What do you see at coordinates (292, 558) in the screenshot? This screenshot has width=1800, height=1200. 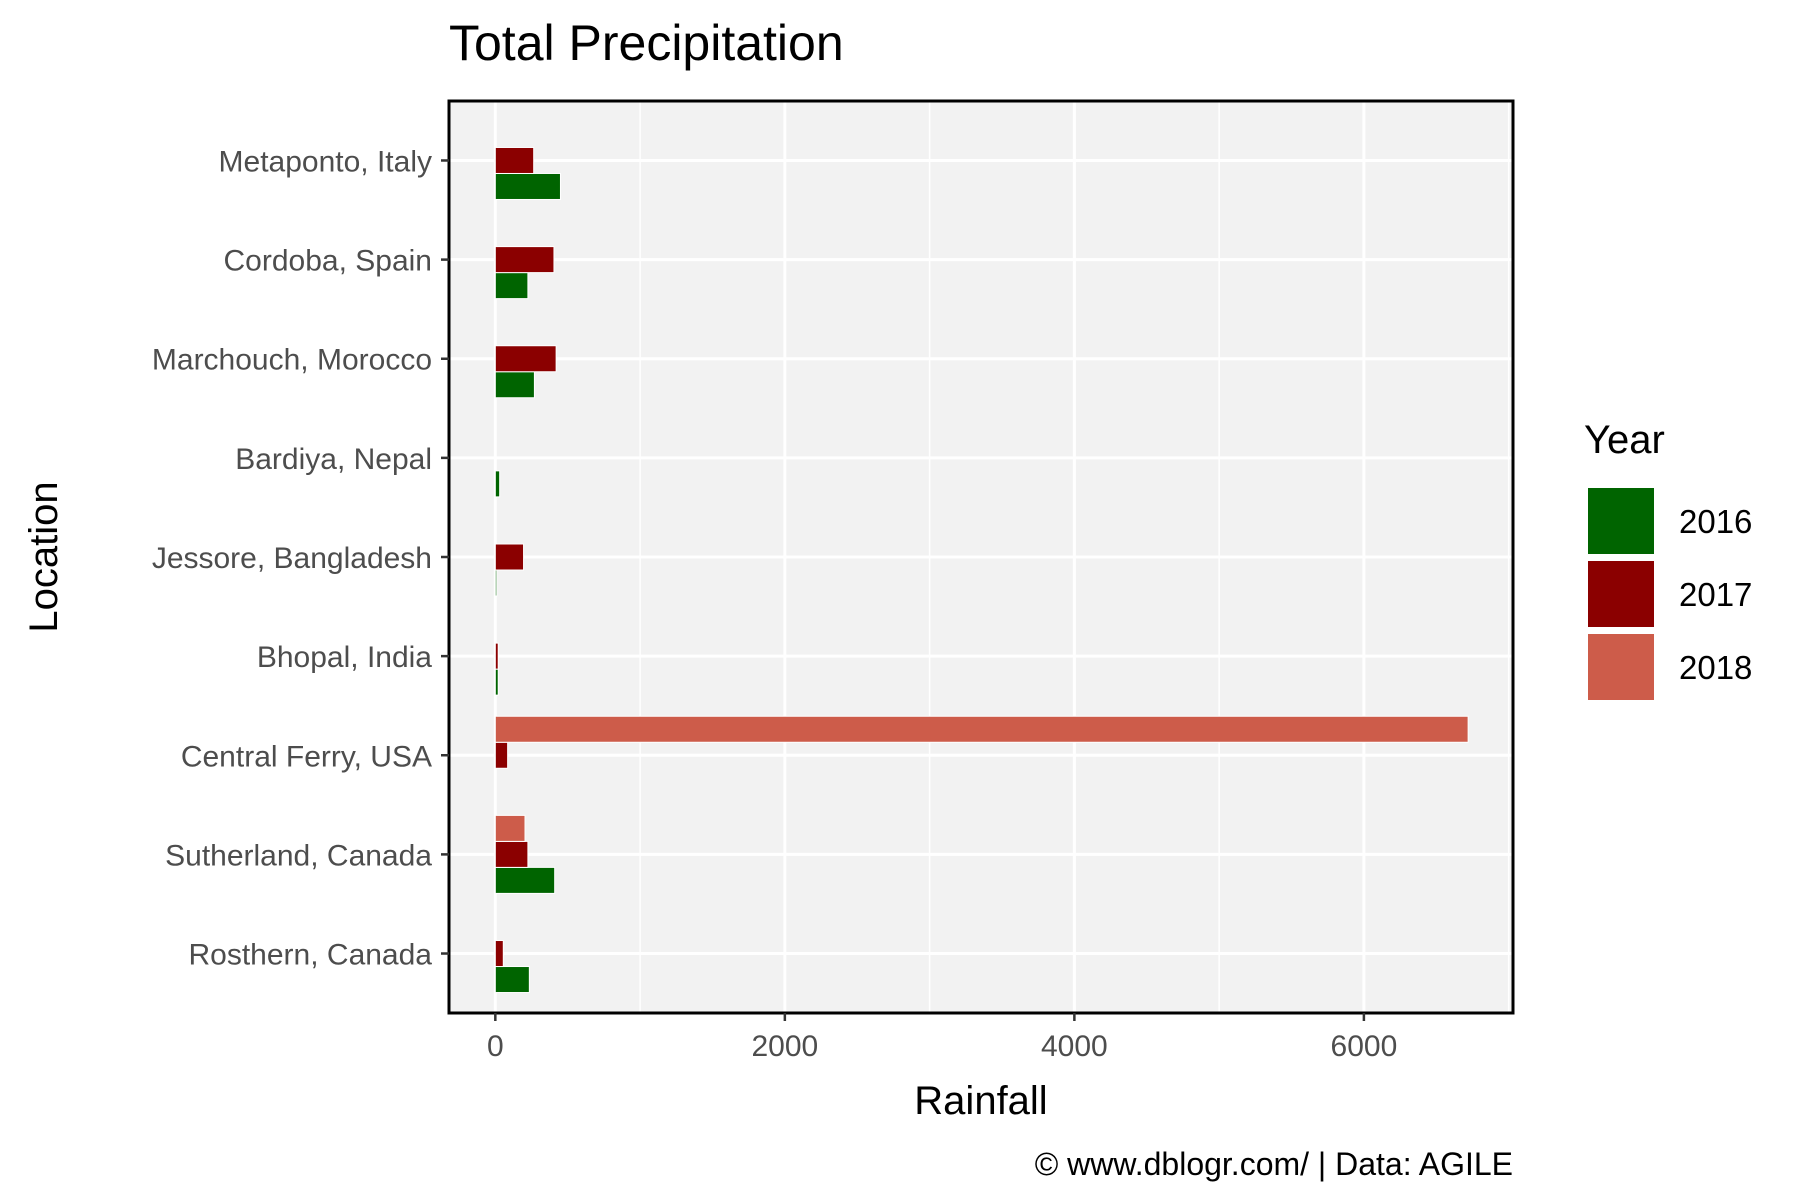 I see `y-tick-label-jessore-bangladesh: Jessore, Bangladesh` at bounding box center [292, 558].